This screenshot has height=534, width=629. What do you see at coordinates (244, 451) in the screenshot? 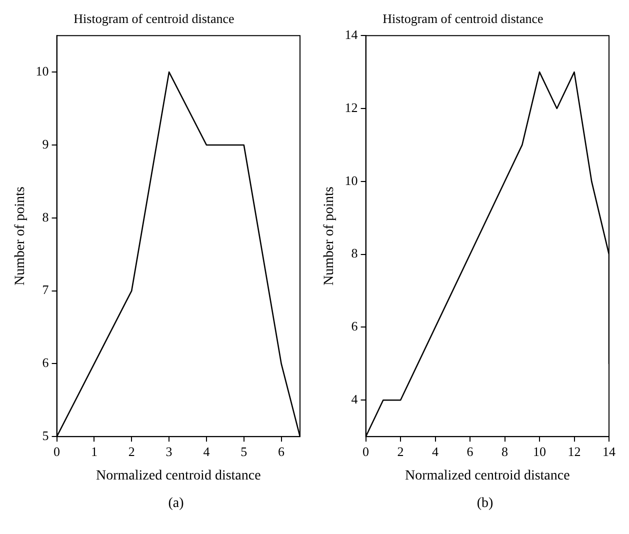
I see `x-tick-label: 5` at bounding box center [244, 451].